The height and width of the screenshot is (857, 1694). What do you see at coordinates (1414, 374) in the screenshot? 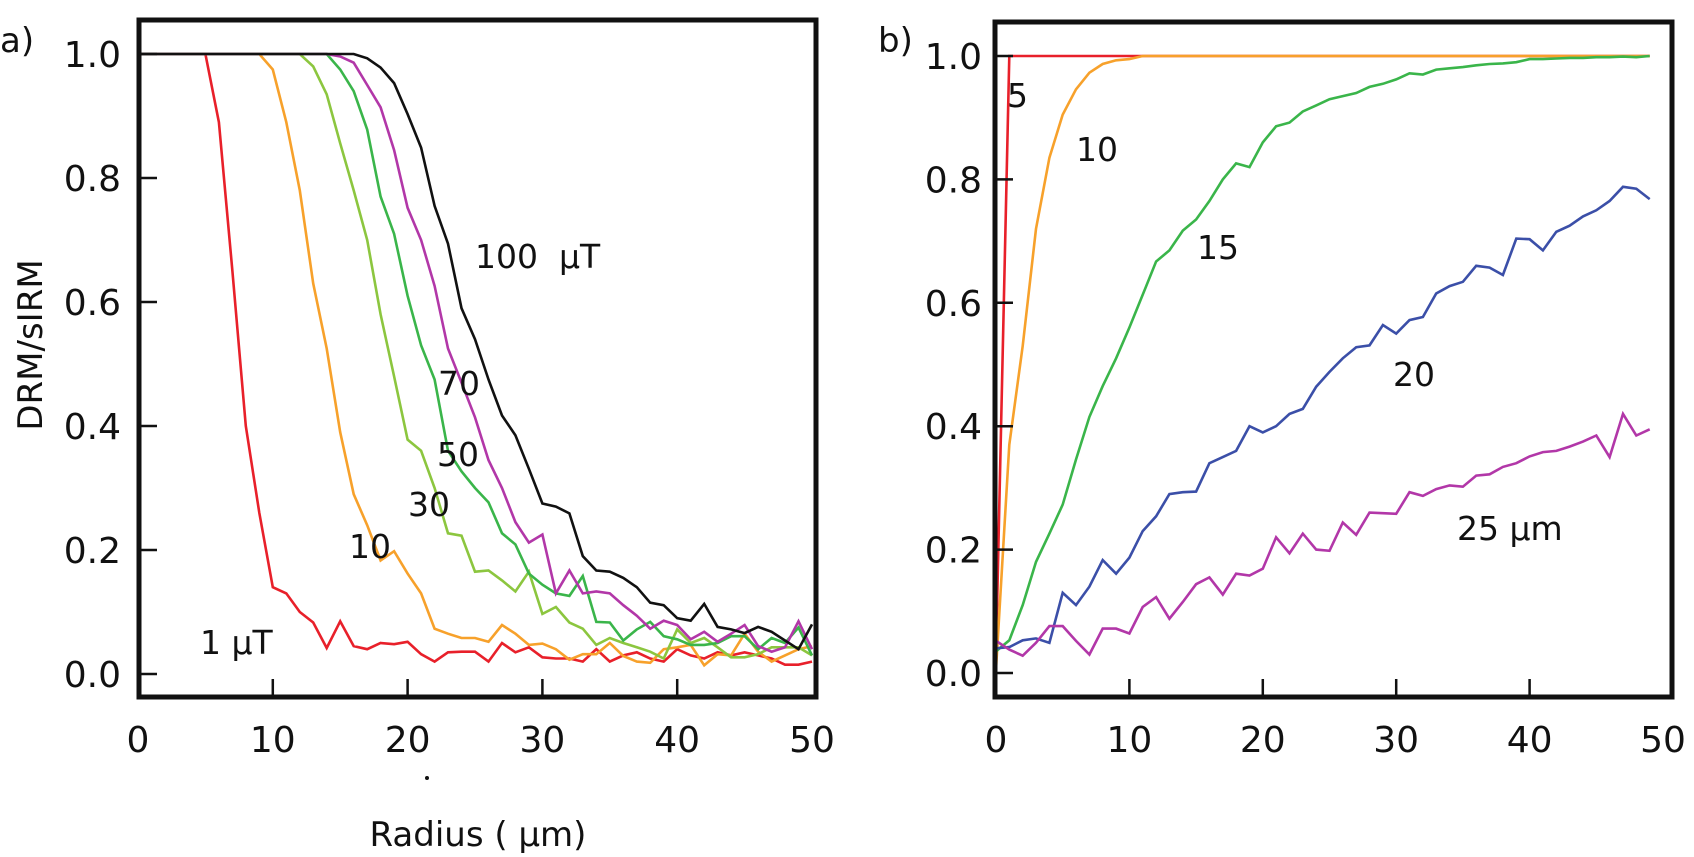
I see `curve-label-20: 20` at bounding box center [1414, 374].